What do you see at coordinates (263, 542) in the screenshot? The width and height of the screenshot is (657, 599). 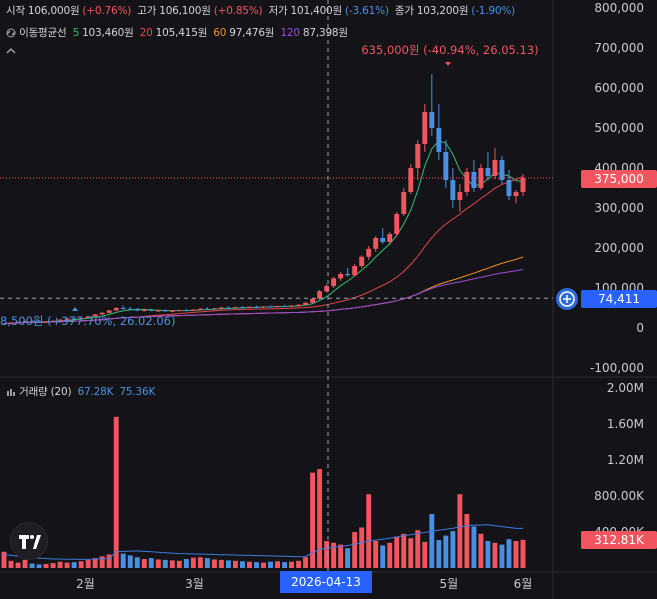 I see `volume-ma-line` at bounding box center [263, 542].